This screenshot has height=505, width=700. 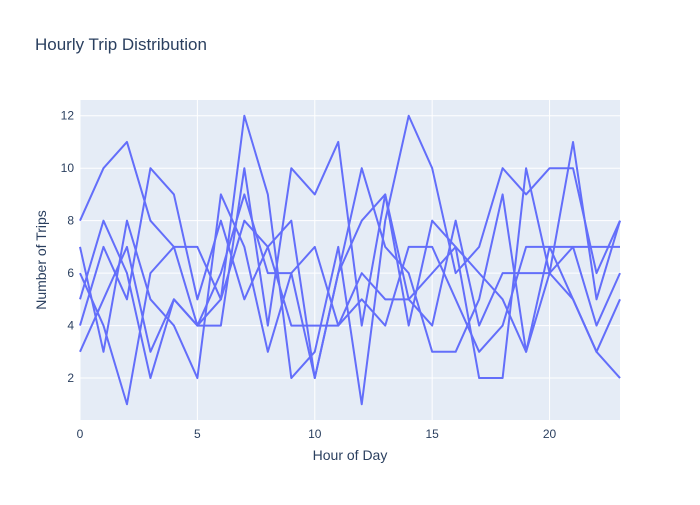 What do you see at coordinates (80, 434) in the screenshot?
I see `x-tick-label: 0` at bounding box center [80, 434].